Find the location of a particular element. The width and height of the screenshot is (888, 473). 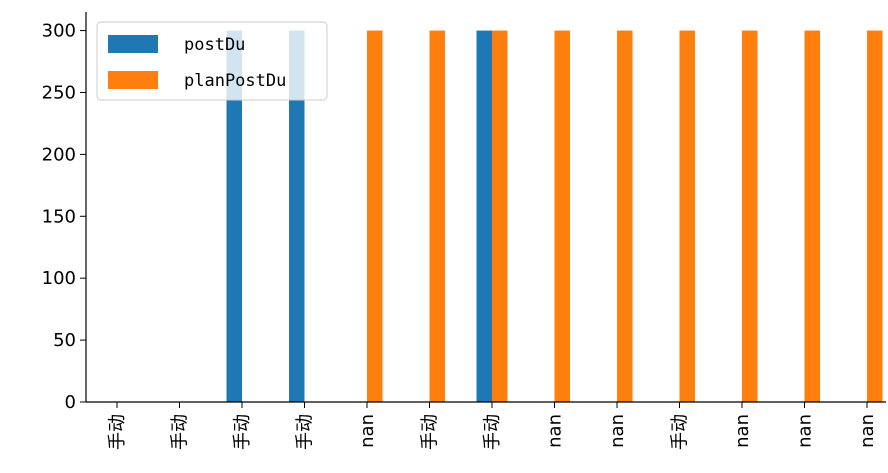

x-tick-label-0: 手动 is located at coordinates (117, 432).